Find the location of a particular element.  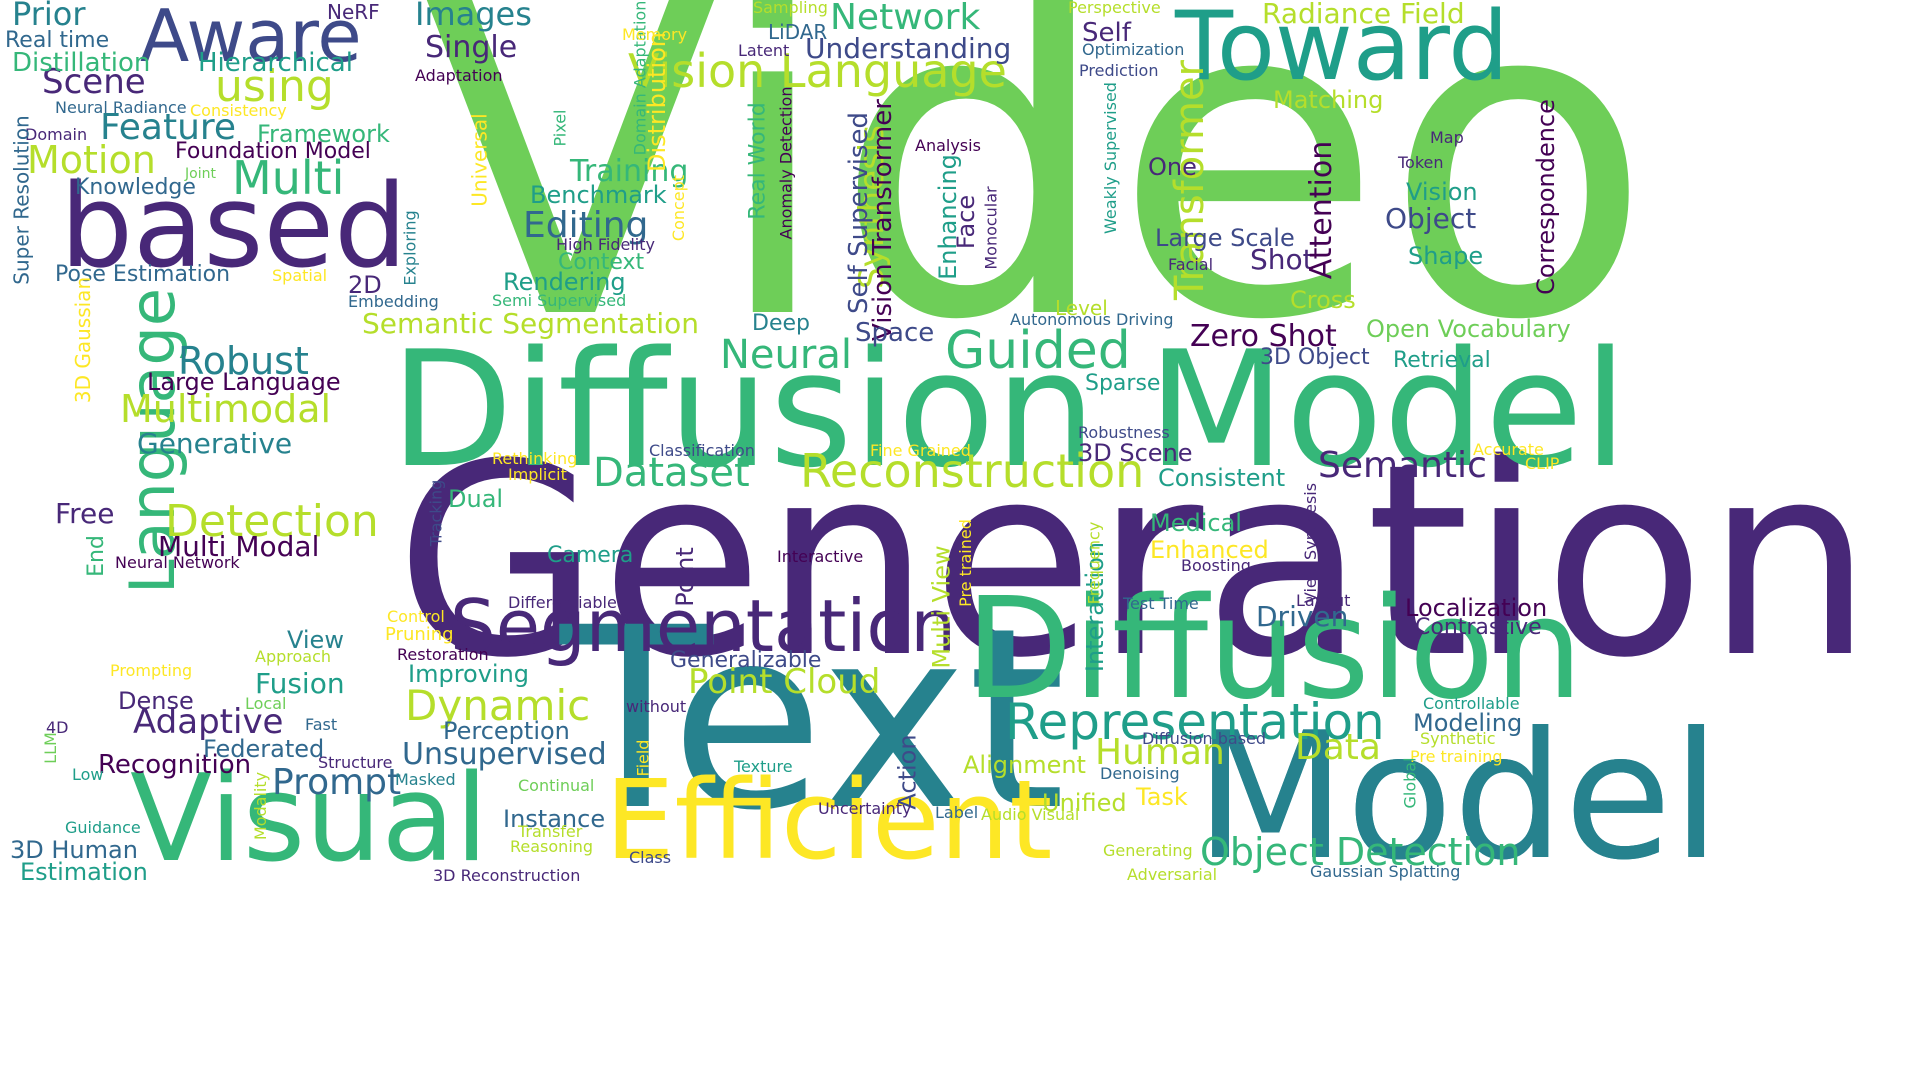

word-view: View is located at coordinates (315, 640).